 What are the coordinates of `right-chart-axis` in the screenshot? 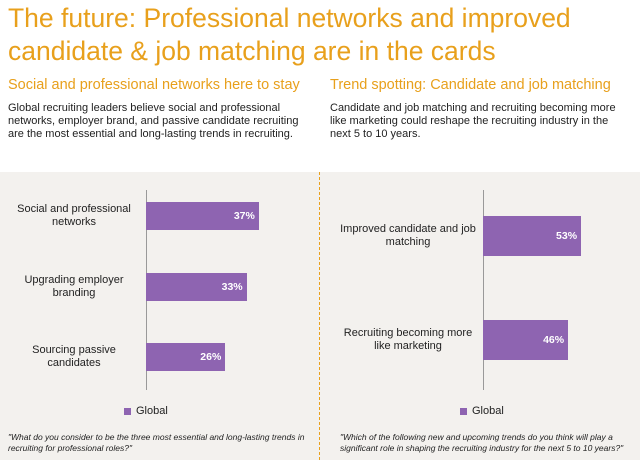 It's located at (483, 290).